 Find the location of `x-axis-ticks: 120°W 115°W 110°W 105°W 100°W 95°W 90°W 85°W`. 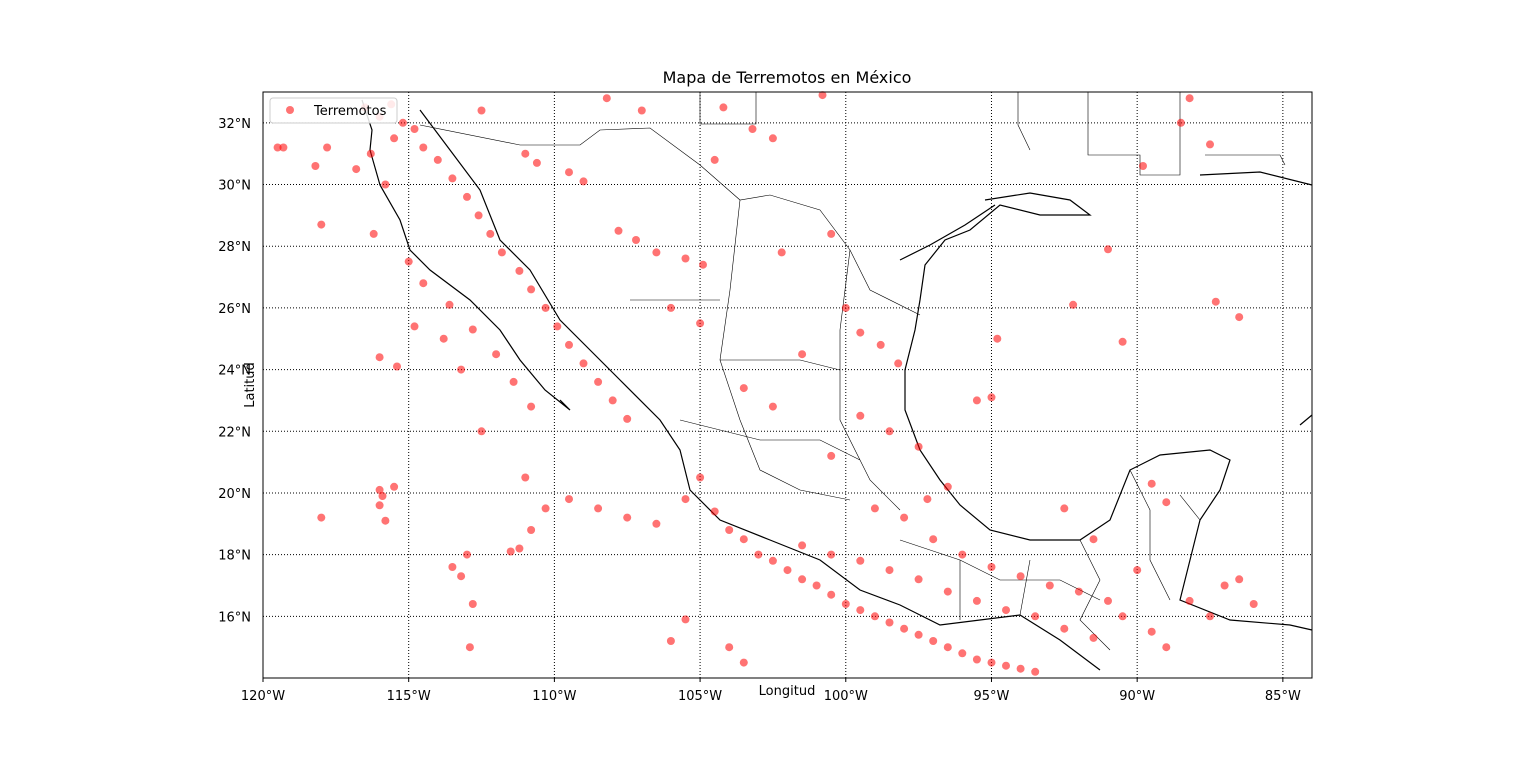

x-axis-ticks: 120°W 115°W 110°W 105°W 100°W 95°W 90°W 85°W is located at coordinates (771, 691).